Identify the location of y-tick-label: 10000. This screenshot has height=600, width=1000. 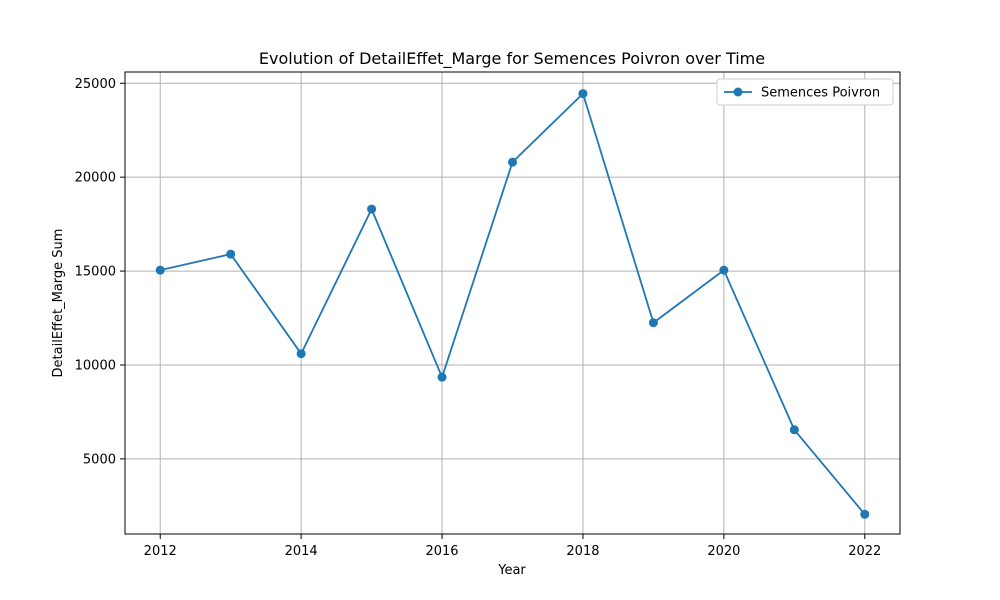
(95, 365).